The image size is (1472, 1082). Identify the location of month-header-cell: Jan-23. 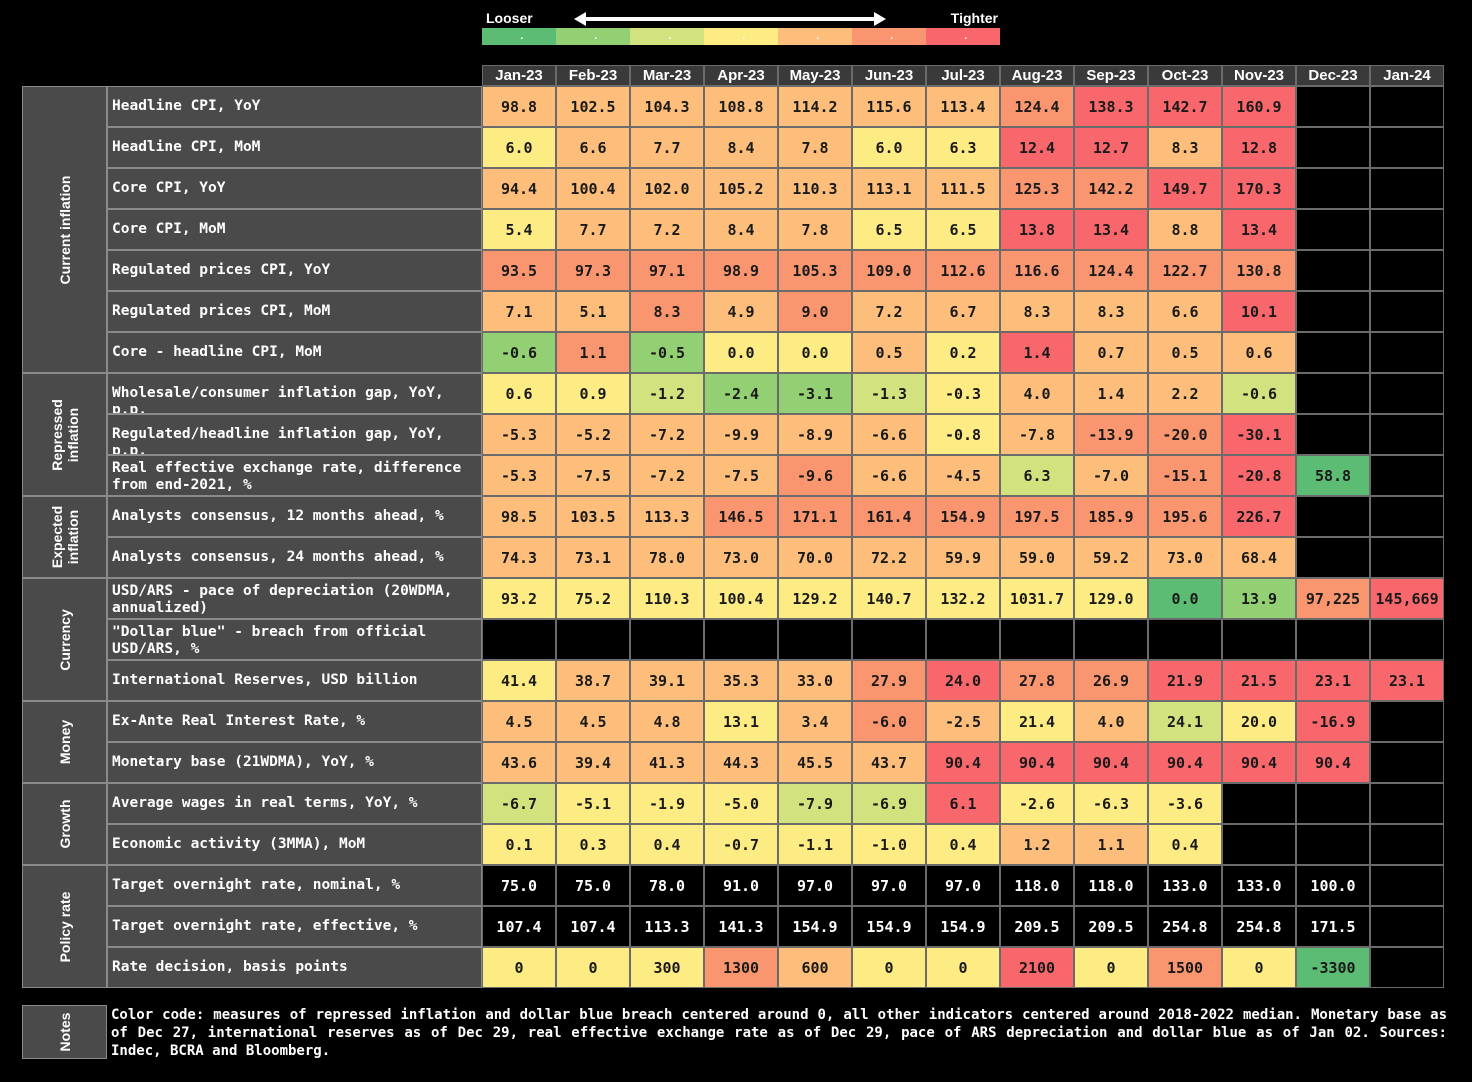
(519, 75).